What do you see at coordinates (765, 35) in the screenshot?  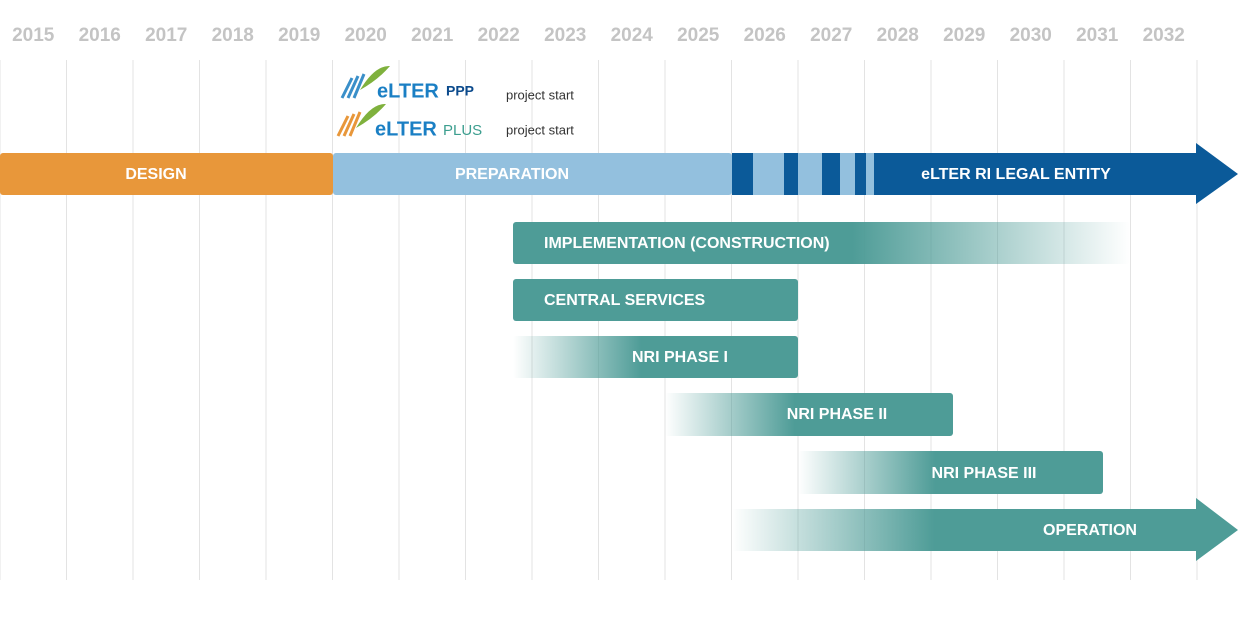 I see `year-label: 2026` at bounding box center [765, 35].